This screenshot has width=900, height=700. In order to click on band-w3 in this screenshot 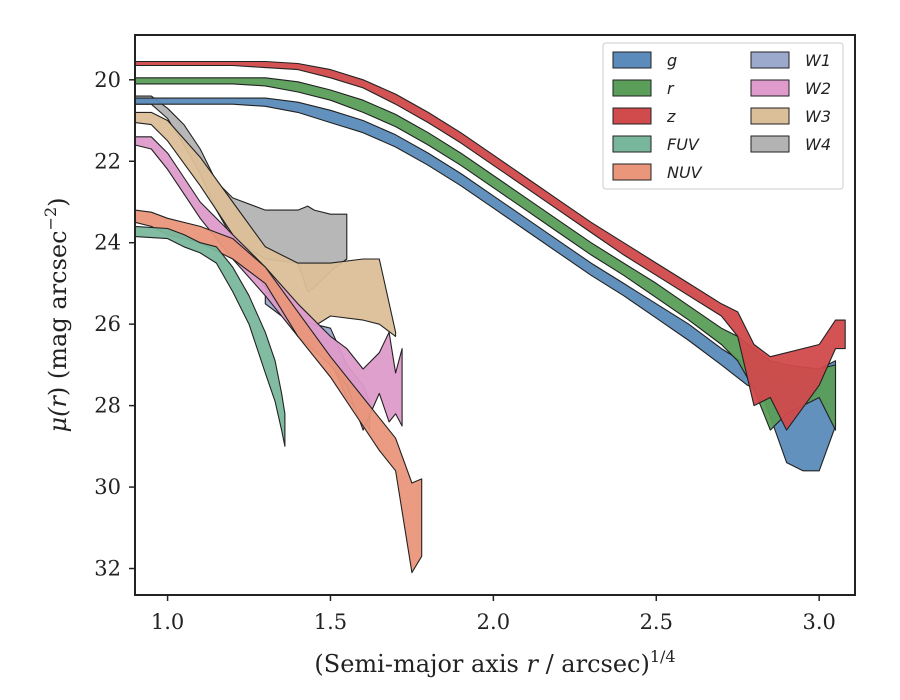, I will do `click(265, 224)`.